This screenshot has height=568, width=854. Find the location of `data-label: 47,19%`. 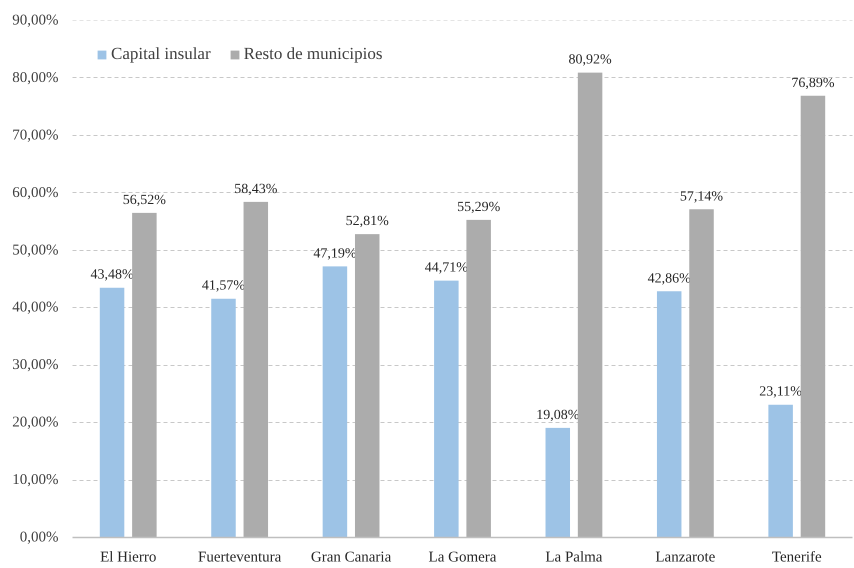

data-label: 47,19% is located at coordinates (335, 254).